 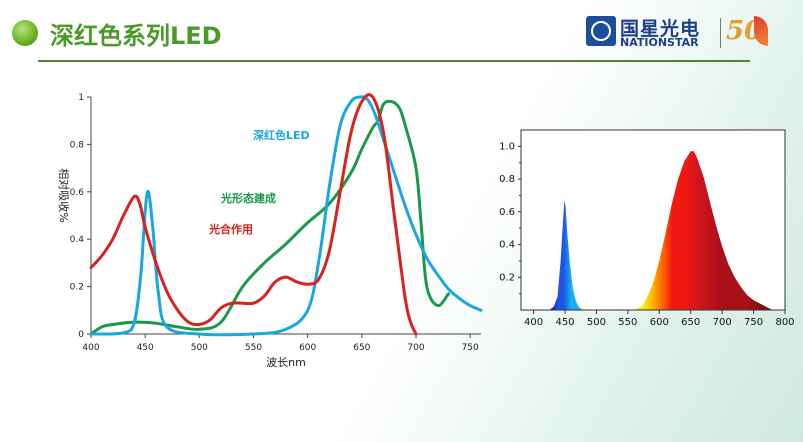 What do you see at coordinates (81, 335) in the screenshot?
I see `y-tick-label: 0` at bounding box center [81, 335].